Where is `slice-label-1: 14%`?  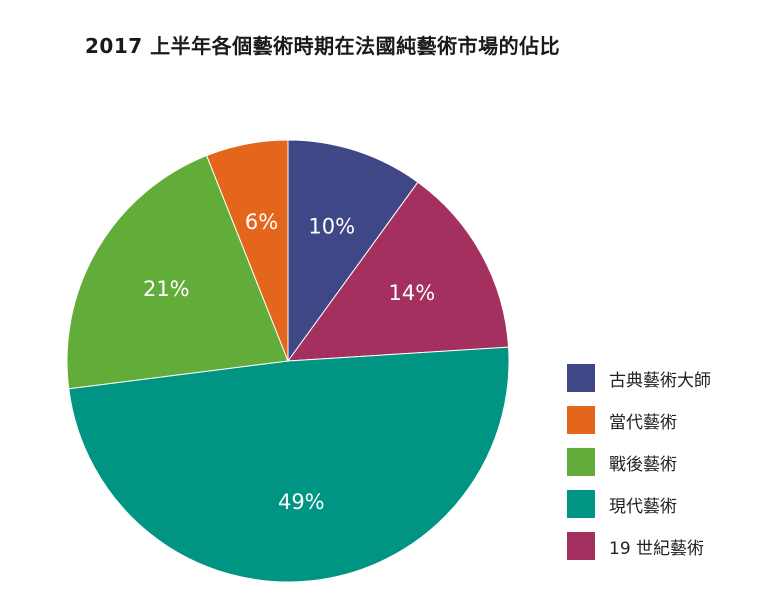
slice-label-1: 14% is located at coordinates (412, 293).